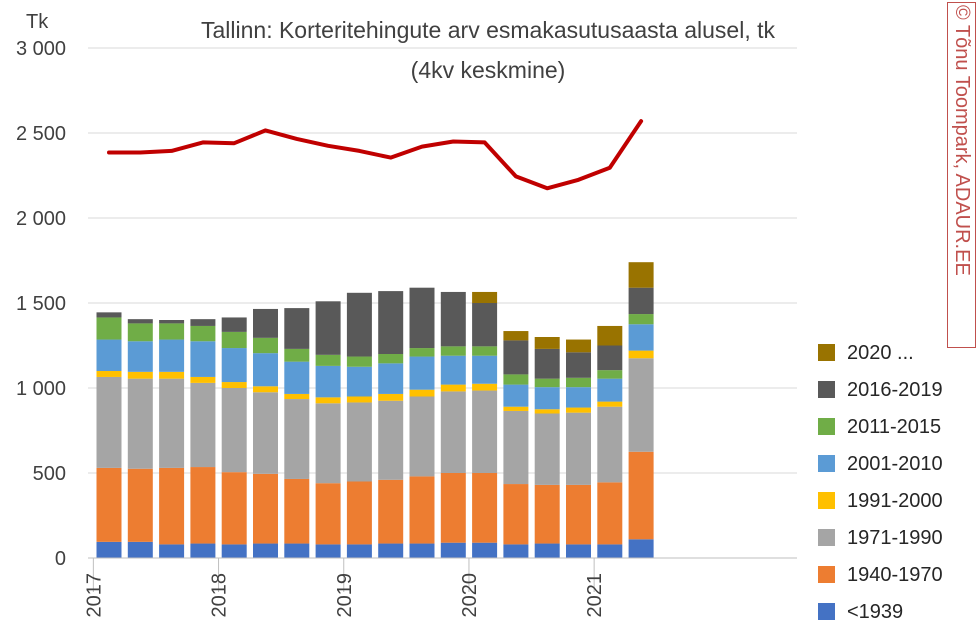  I want to click on legend-label: 1971-1990, so click(895, 538).